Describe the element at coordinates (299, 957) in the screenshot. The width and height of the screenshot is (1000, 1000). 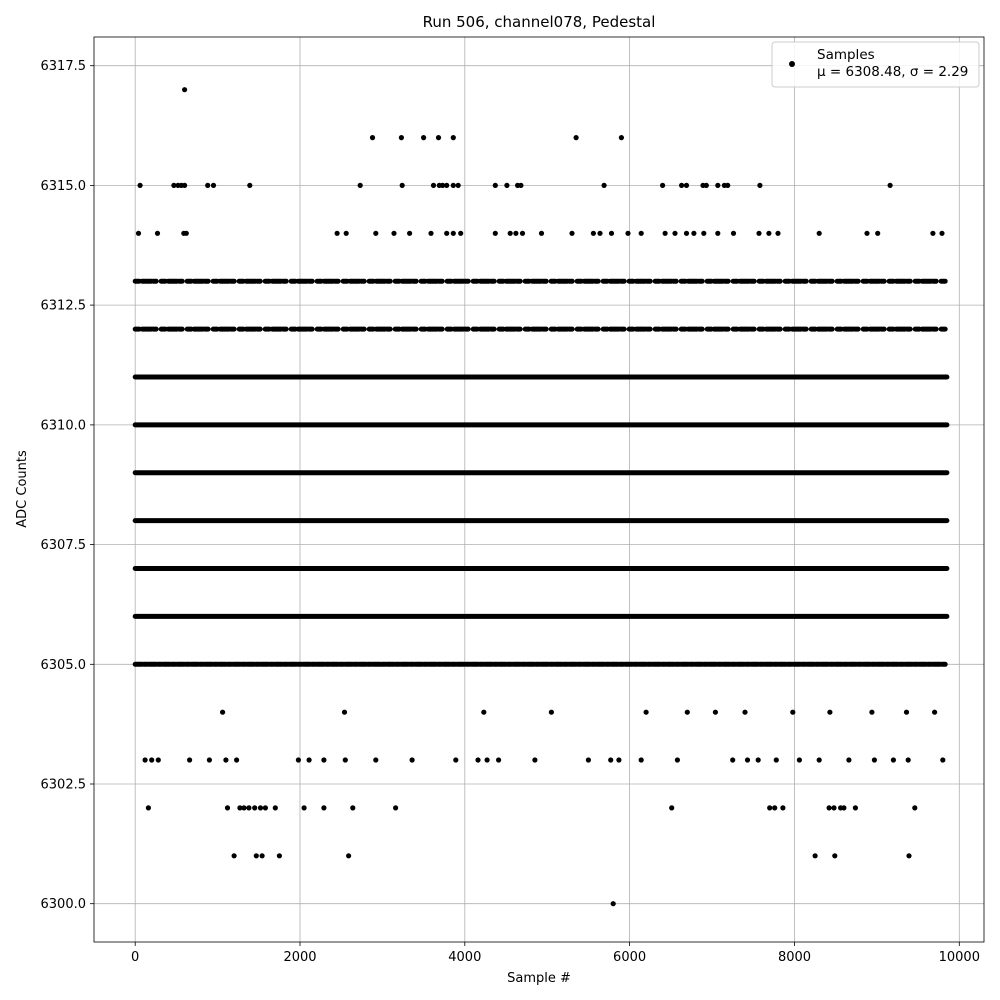
I see `x-tick-label: 2000` at that location.